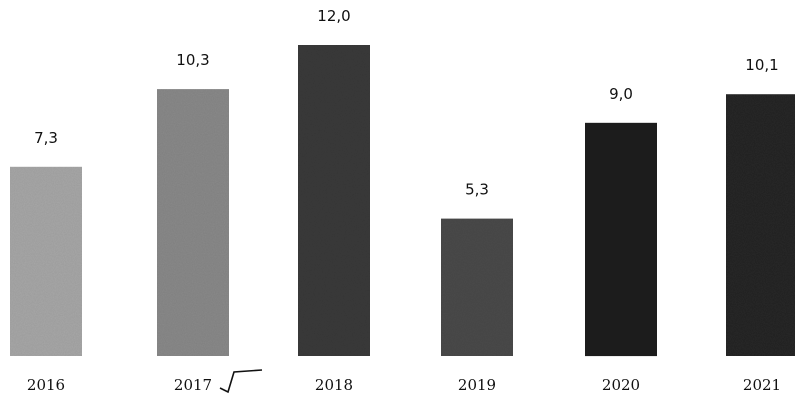 This screenshot has height=402, width=795. Describe the element at coordinates (193, 222) in the screenshot. I see `bar-2017` at that location.